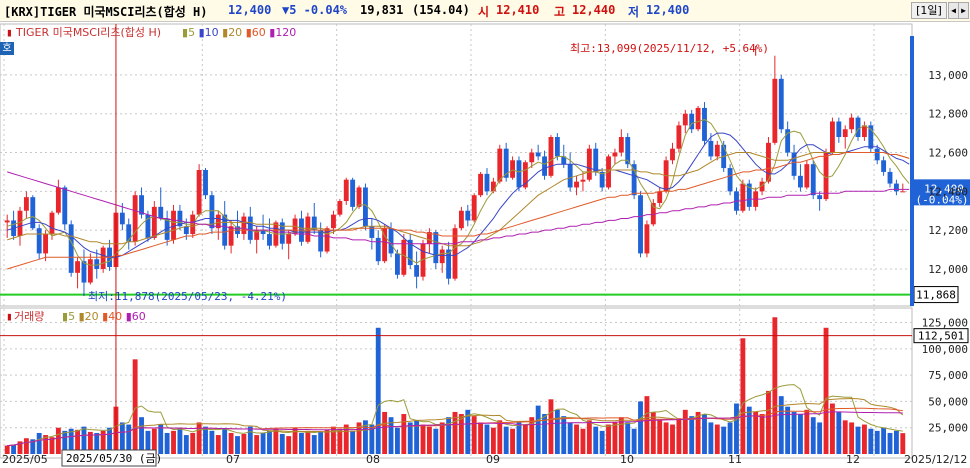  I want to click on volume-tick-label: 75,000, so click(948, 375).